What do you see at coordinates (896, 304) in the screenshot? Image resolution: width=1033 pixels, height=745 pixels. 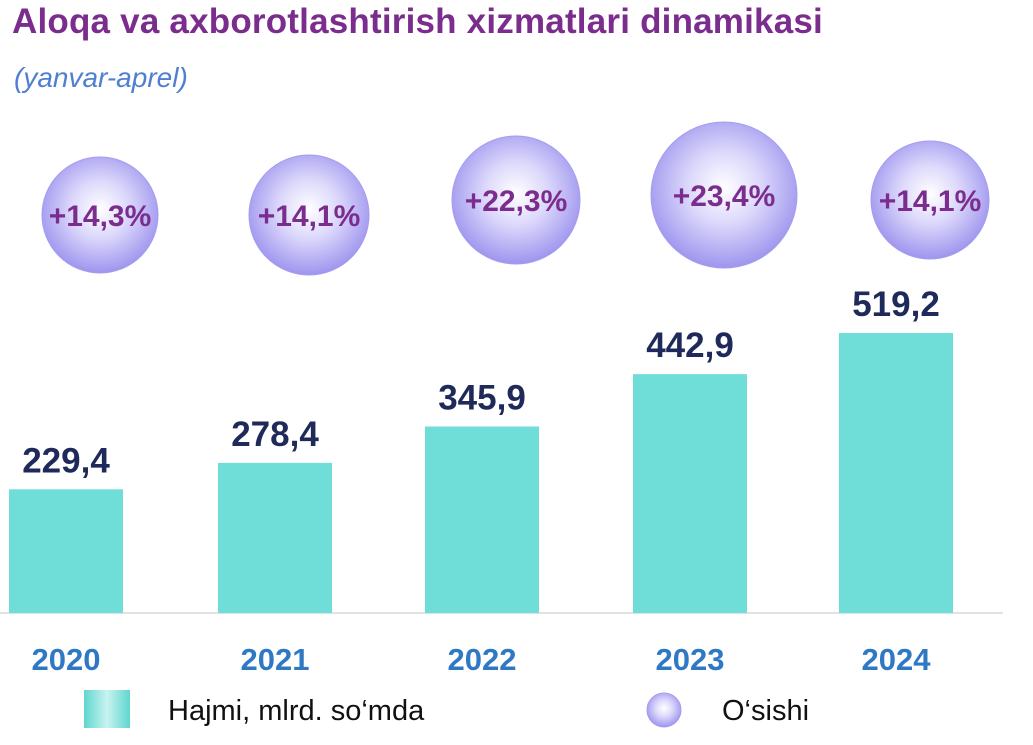 I see `value-label-2024: 519,2` at bounding box center [896, 304].